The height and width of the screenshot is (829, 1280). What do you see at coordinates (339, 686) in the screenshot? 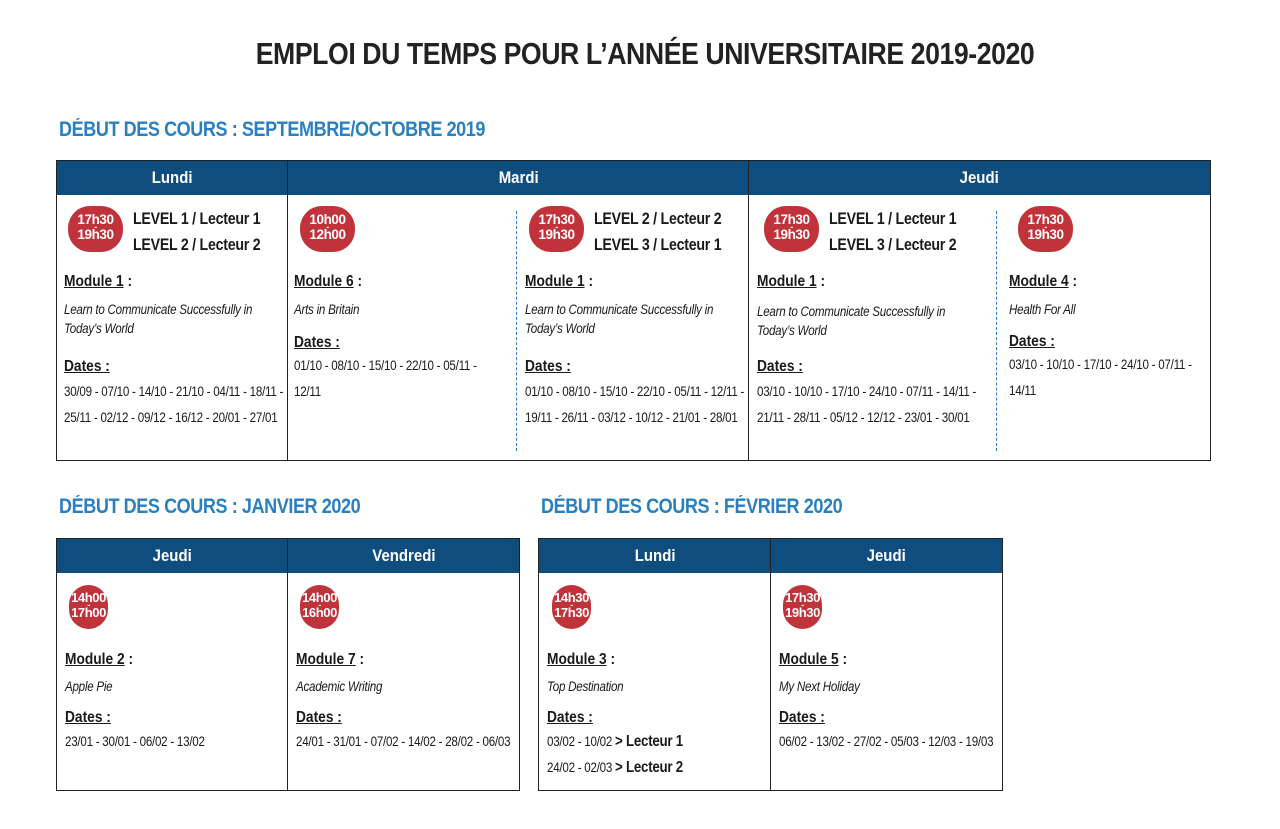
I see `course-title: Academic Writing` at bounding box center [339, 686].